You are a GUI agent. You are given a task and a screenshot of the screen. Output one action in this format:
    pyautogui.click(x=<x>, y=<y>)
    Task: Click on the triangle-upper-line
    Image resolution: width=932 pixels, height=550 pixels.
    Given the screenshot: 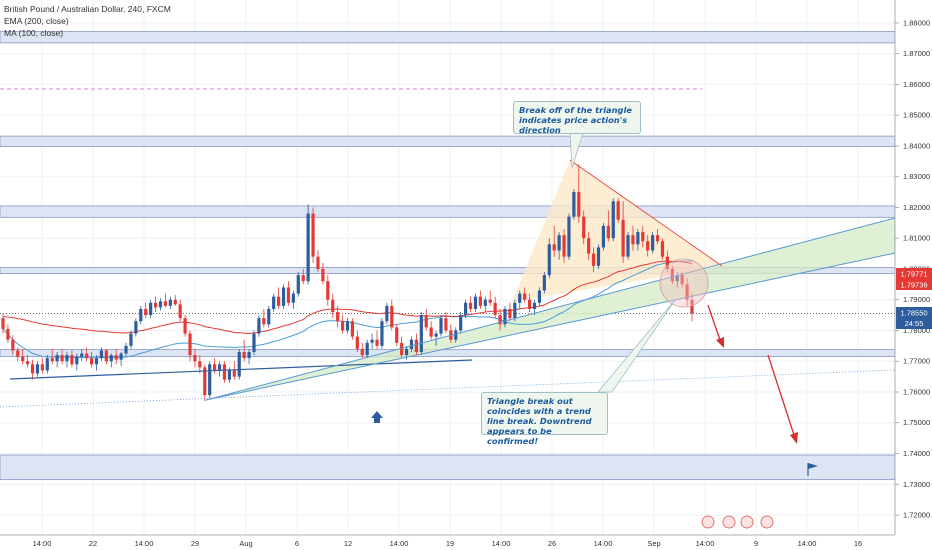 What is the action you would take?
    pyautogui.click(x=646, y=213)
    